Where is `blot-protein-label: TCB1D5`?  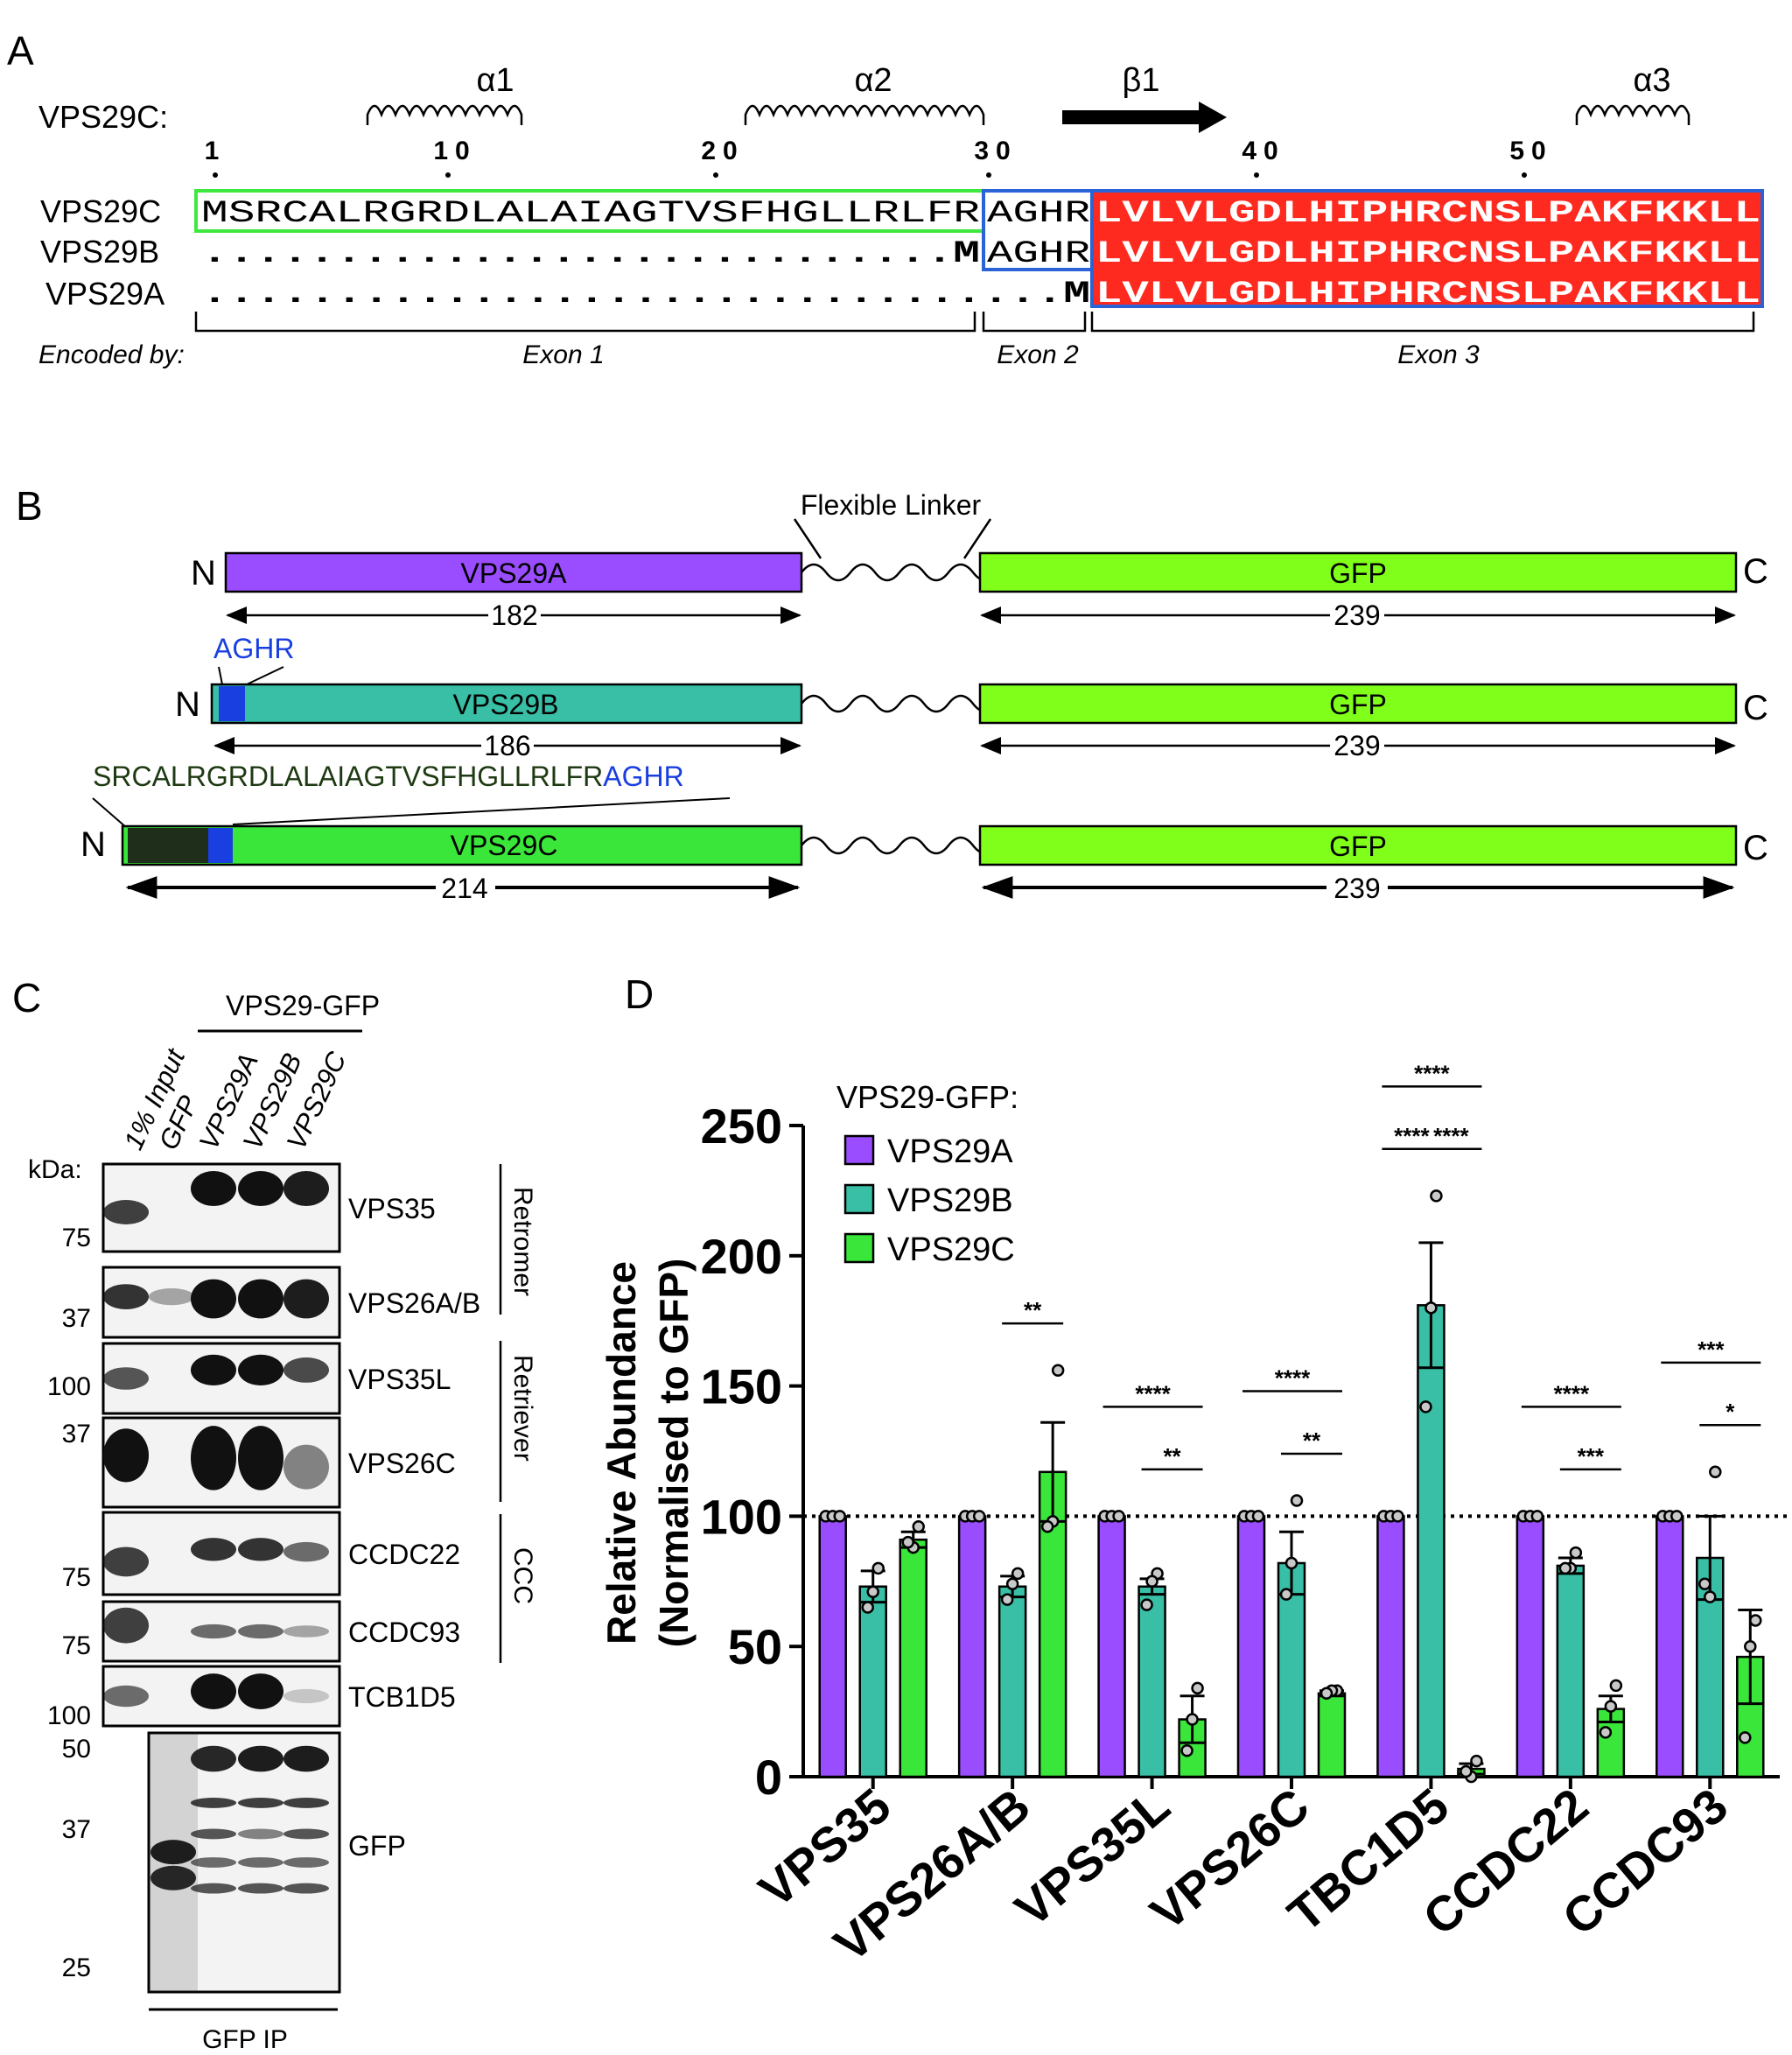 blot-protein-label: TCB1D5 is located at coordinates (402, 1697).